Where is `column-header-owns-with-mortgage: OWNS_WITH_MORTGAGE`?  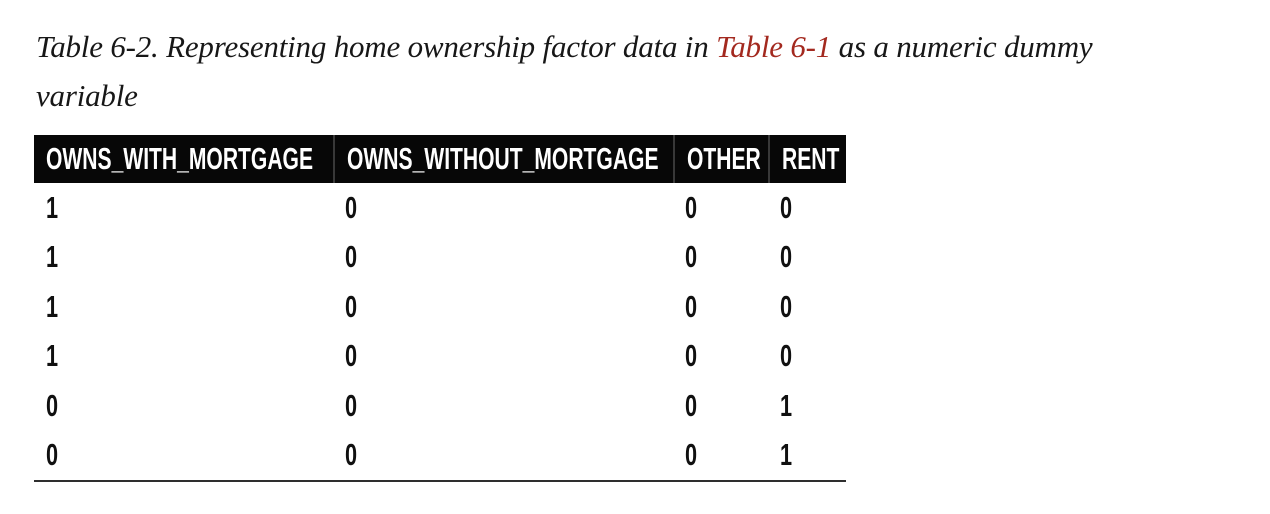 column-header-owns-with-mortgage: OWNS_WITH_MORTGAGE is located at coordinates (183, 159).